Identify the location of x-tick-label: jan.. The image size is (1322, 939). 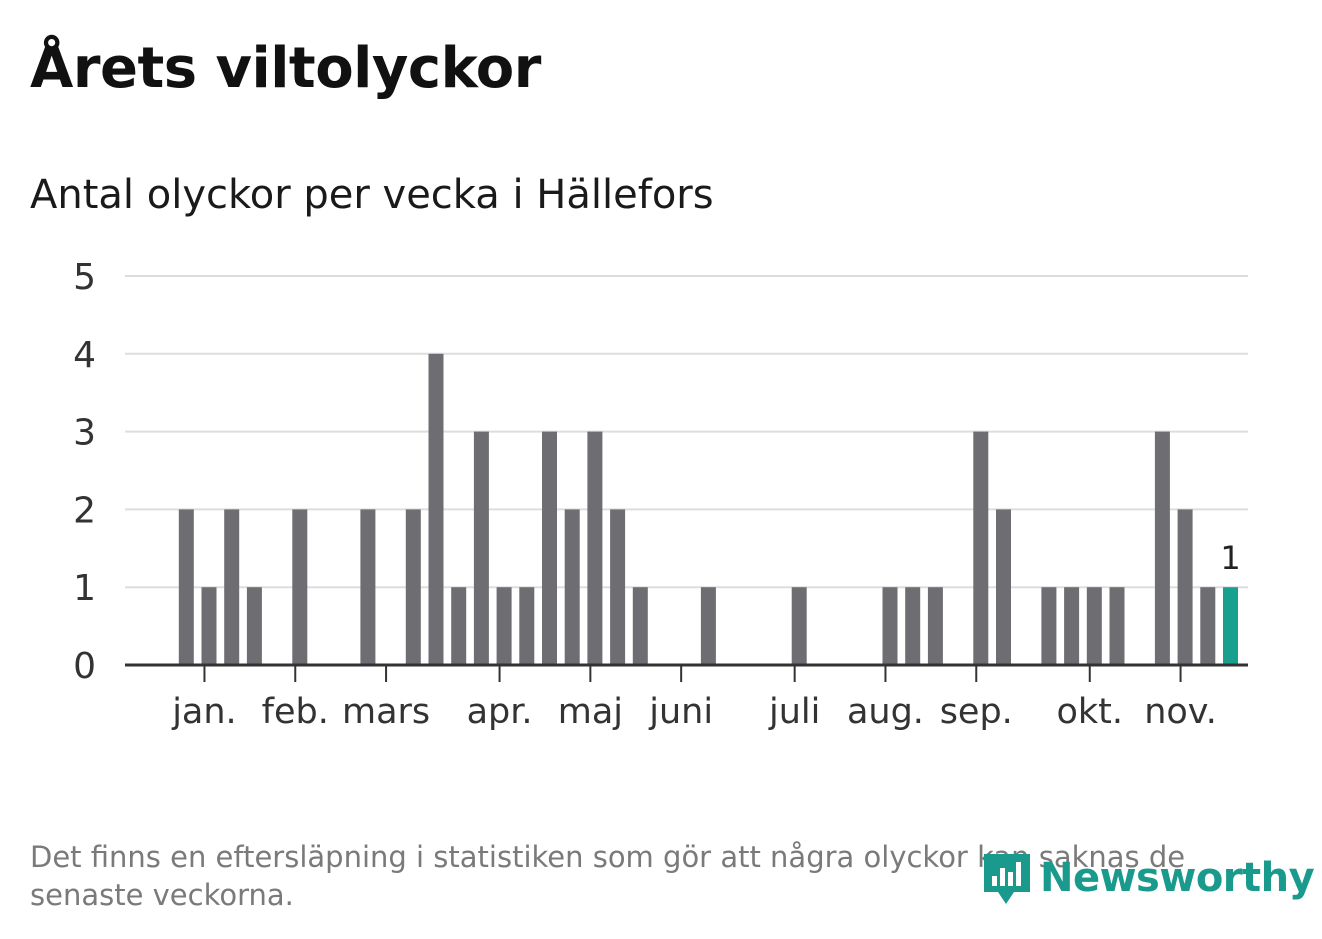
(203, 712).